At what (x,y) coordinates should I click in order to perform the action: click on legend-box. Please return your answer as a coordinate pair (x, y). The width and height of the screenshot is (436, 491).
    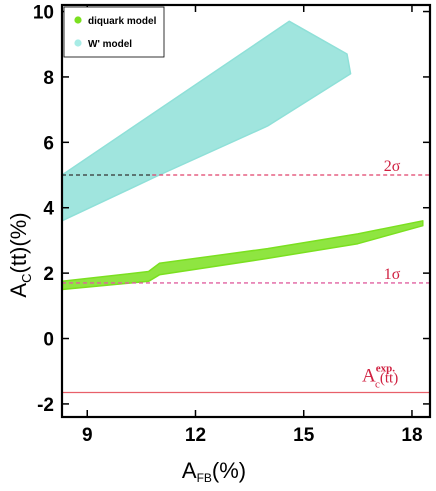
    Looking at the image, I should click on (114, 32).